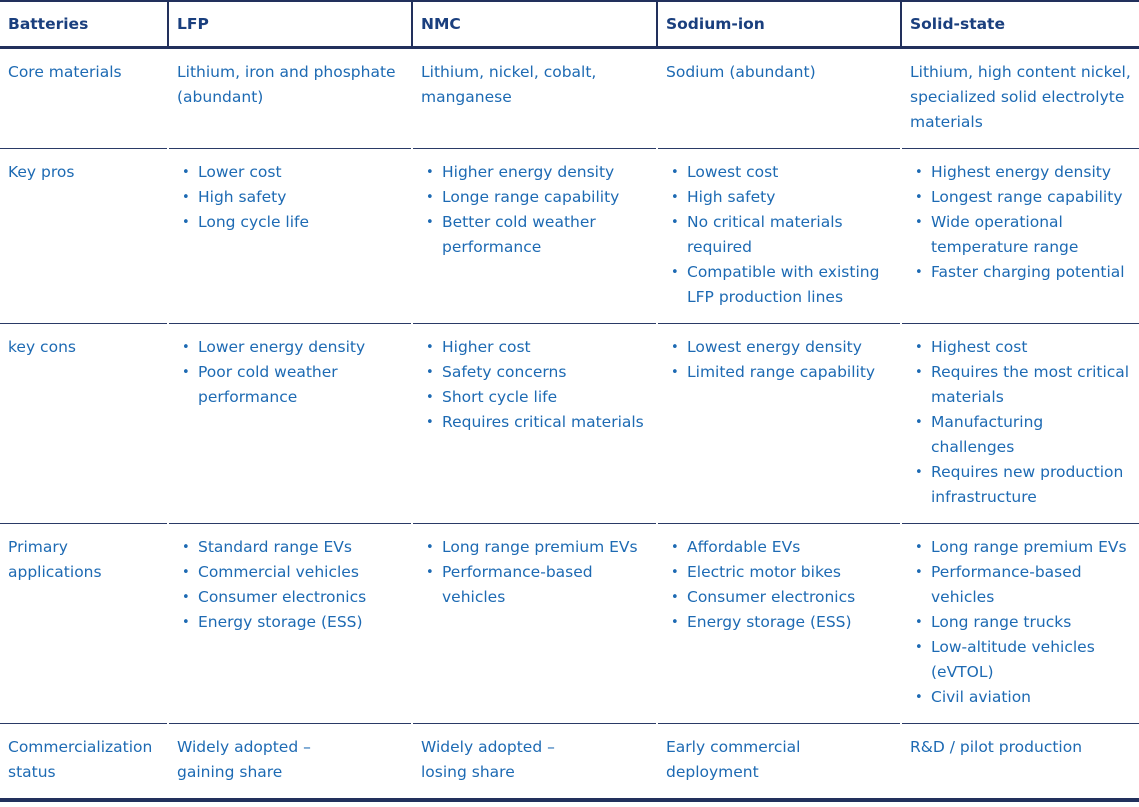 Image resolution: width=1139 pixels, height=807 pixels. I want to click on cell-core-materials-nmc: Lithium, nickel, cobalt, manganese, so click(534, 98).